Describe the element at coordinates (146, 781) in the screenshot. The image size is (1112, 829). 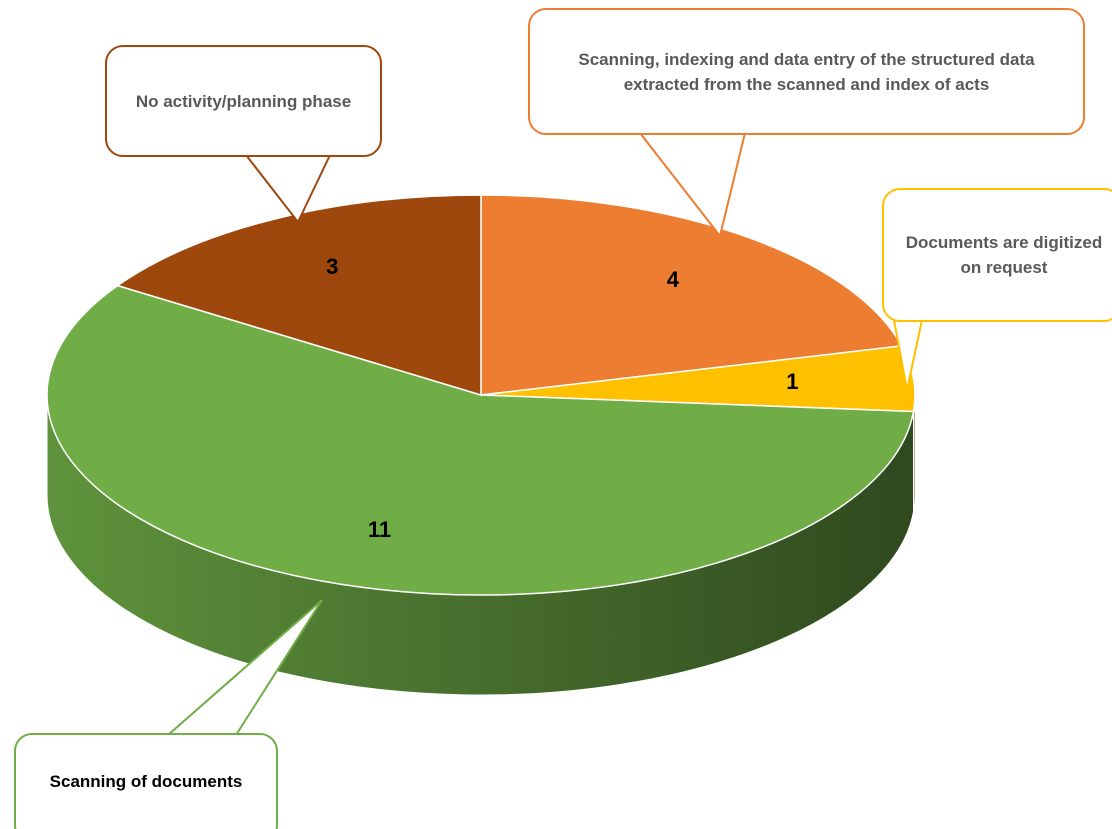
I see `callout-label: Scanning of documents` at that location.